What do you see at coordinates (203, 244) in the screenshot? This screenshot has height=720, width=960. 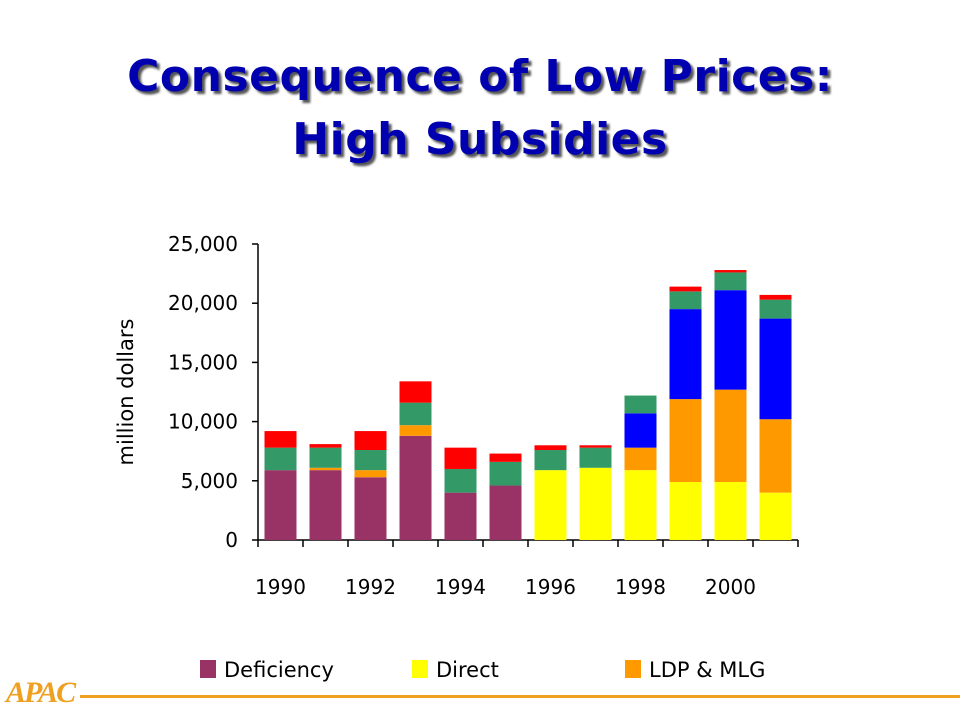 I see `y-tick-label: 25,000` at bounding box center [203, 244].